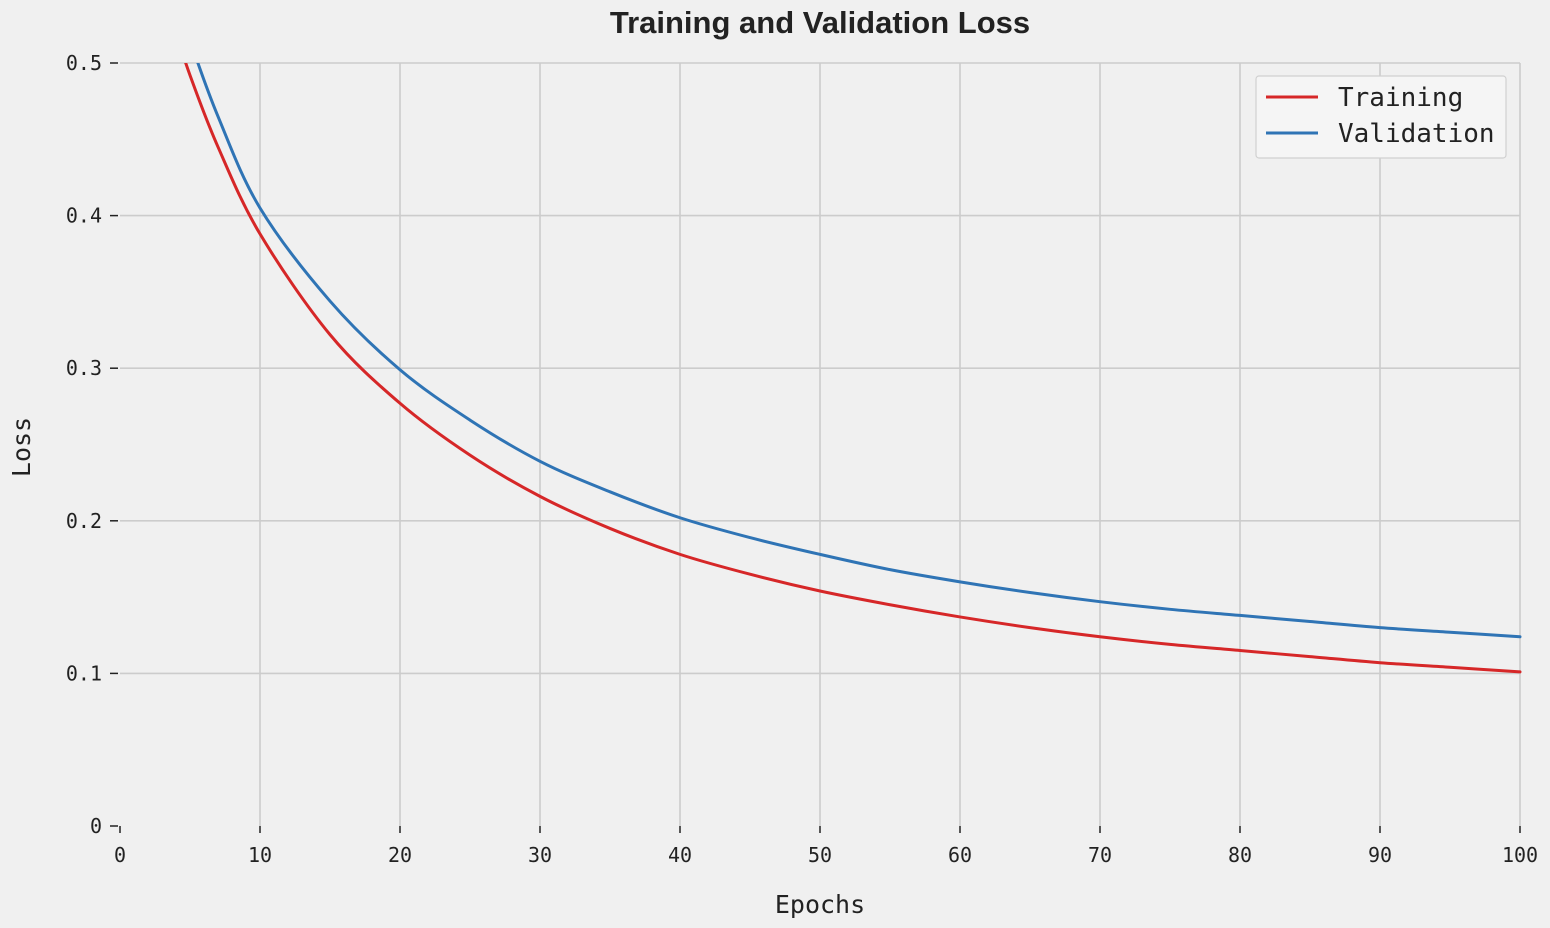 The width and height of the screenshot is (1550, 928). I want to click on y-tick-label: 0.4, so click(84, 216).